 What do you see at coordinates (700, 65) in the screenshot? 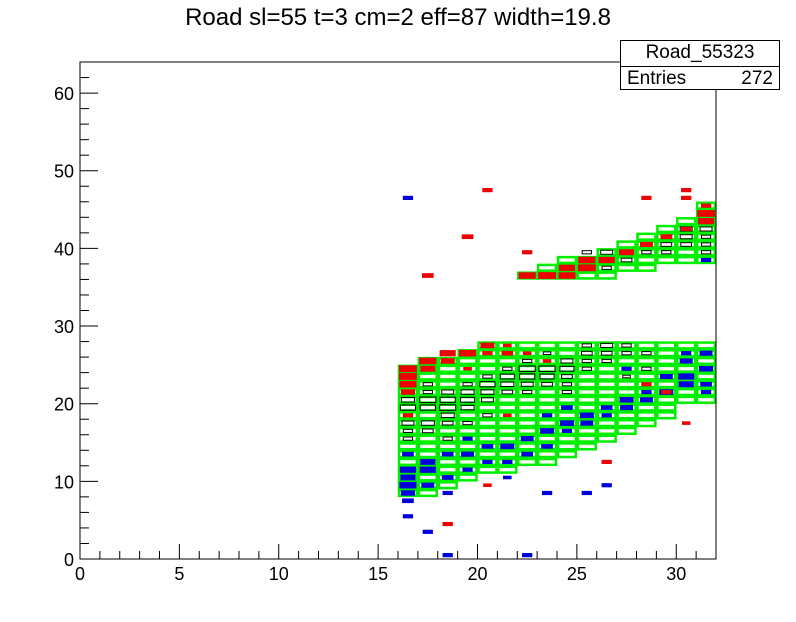
I see `stats-box: Road_55323 Entries 272` at bounding box center [700, 65].